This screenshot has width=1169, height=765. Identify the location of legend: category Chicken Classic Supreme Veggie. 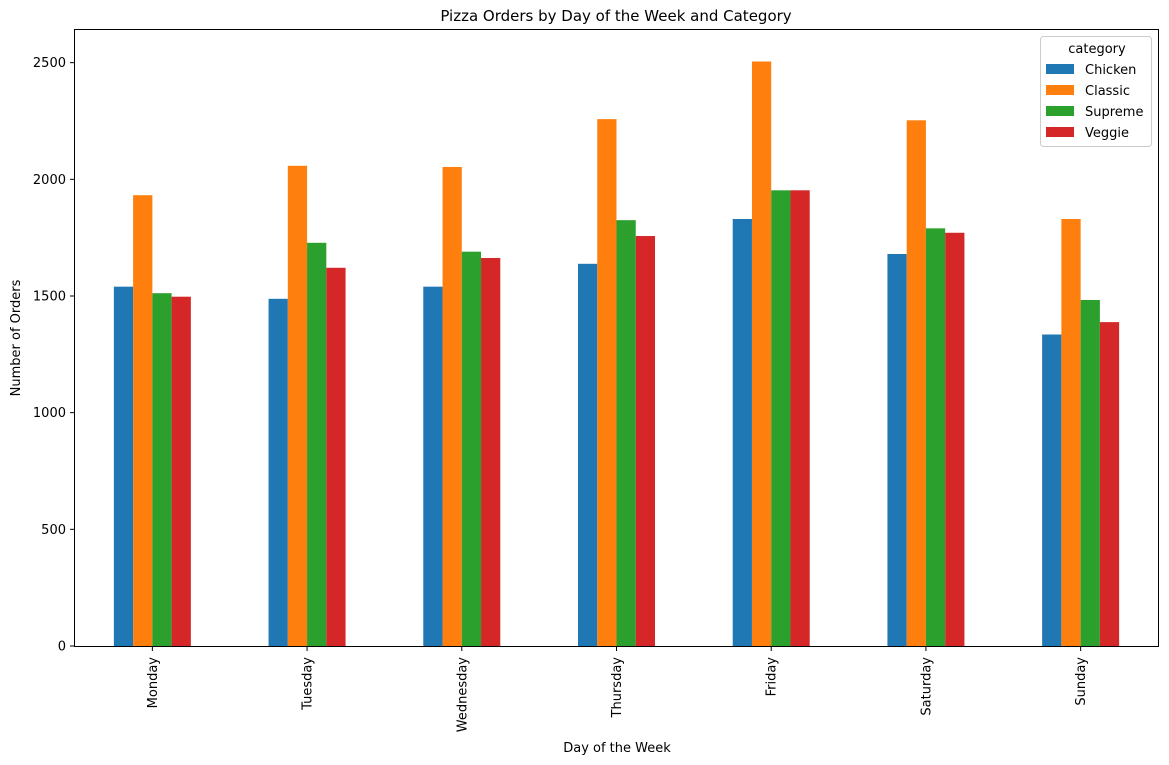
(1096, 91).